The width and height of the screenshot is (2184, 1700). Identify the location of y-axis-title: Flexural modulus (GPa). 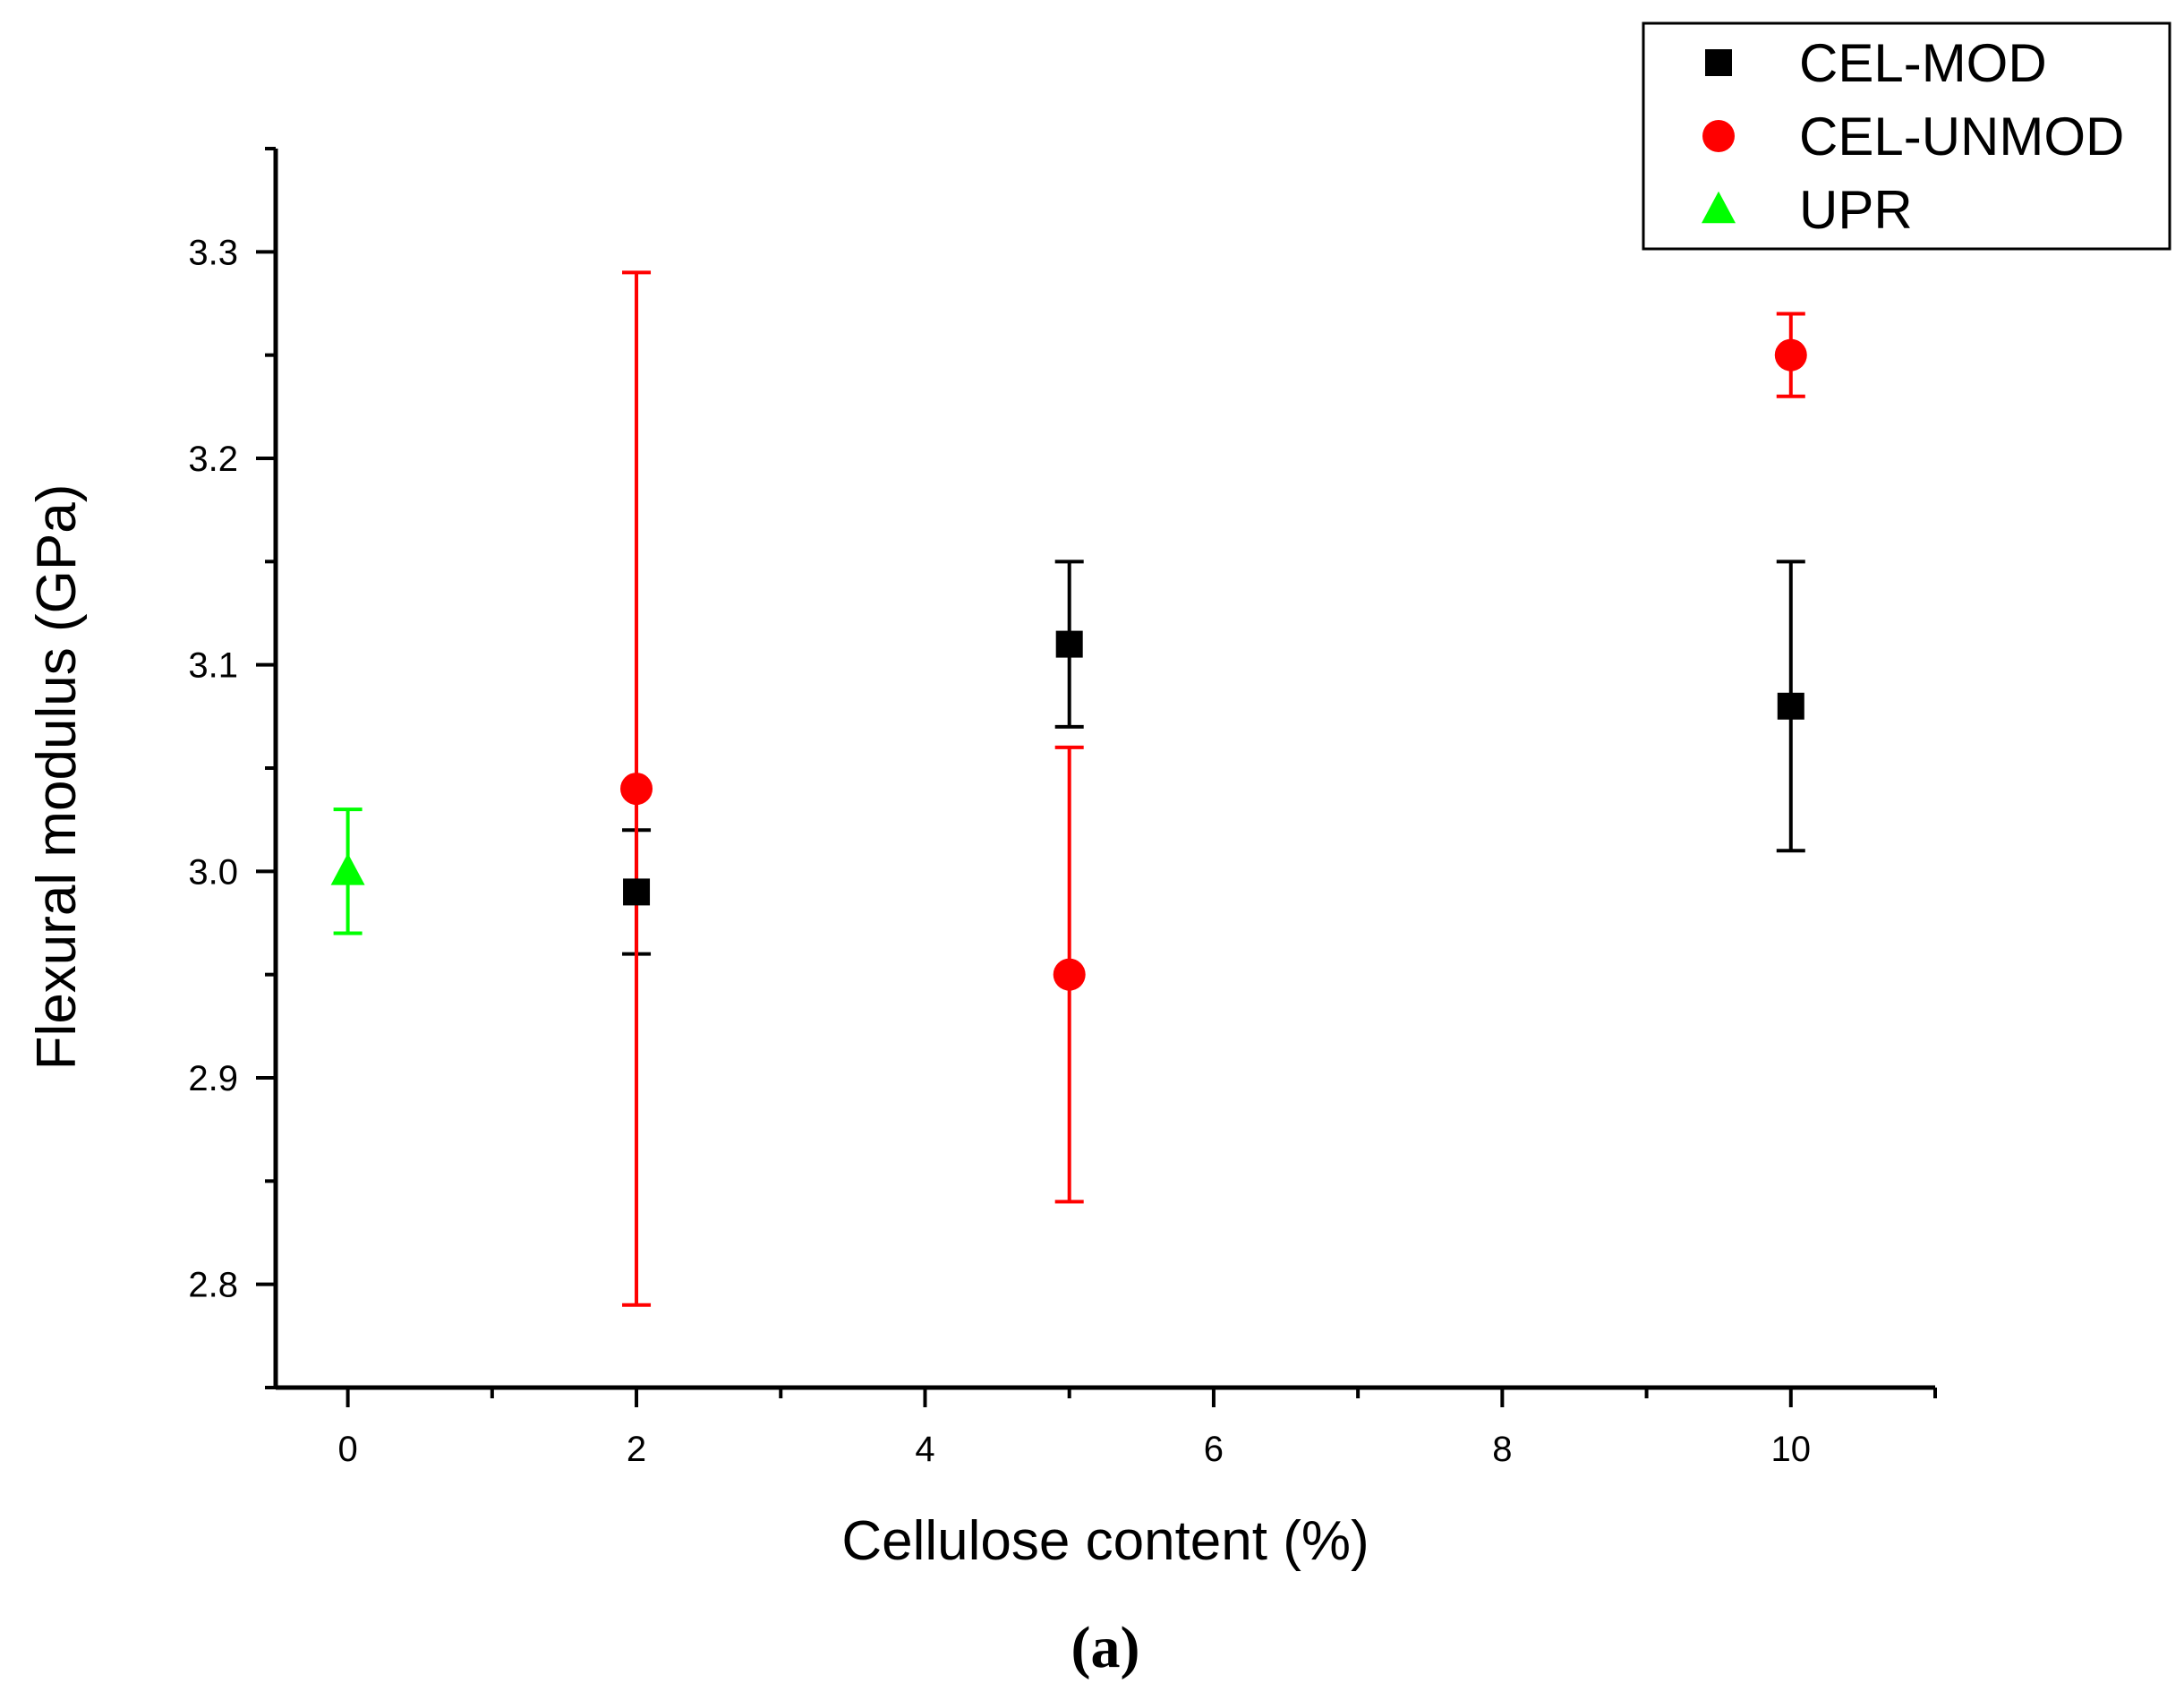
(57, 777).